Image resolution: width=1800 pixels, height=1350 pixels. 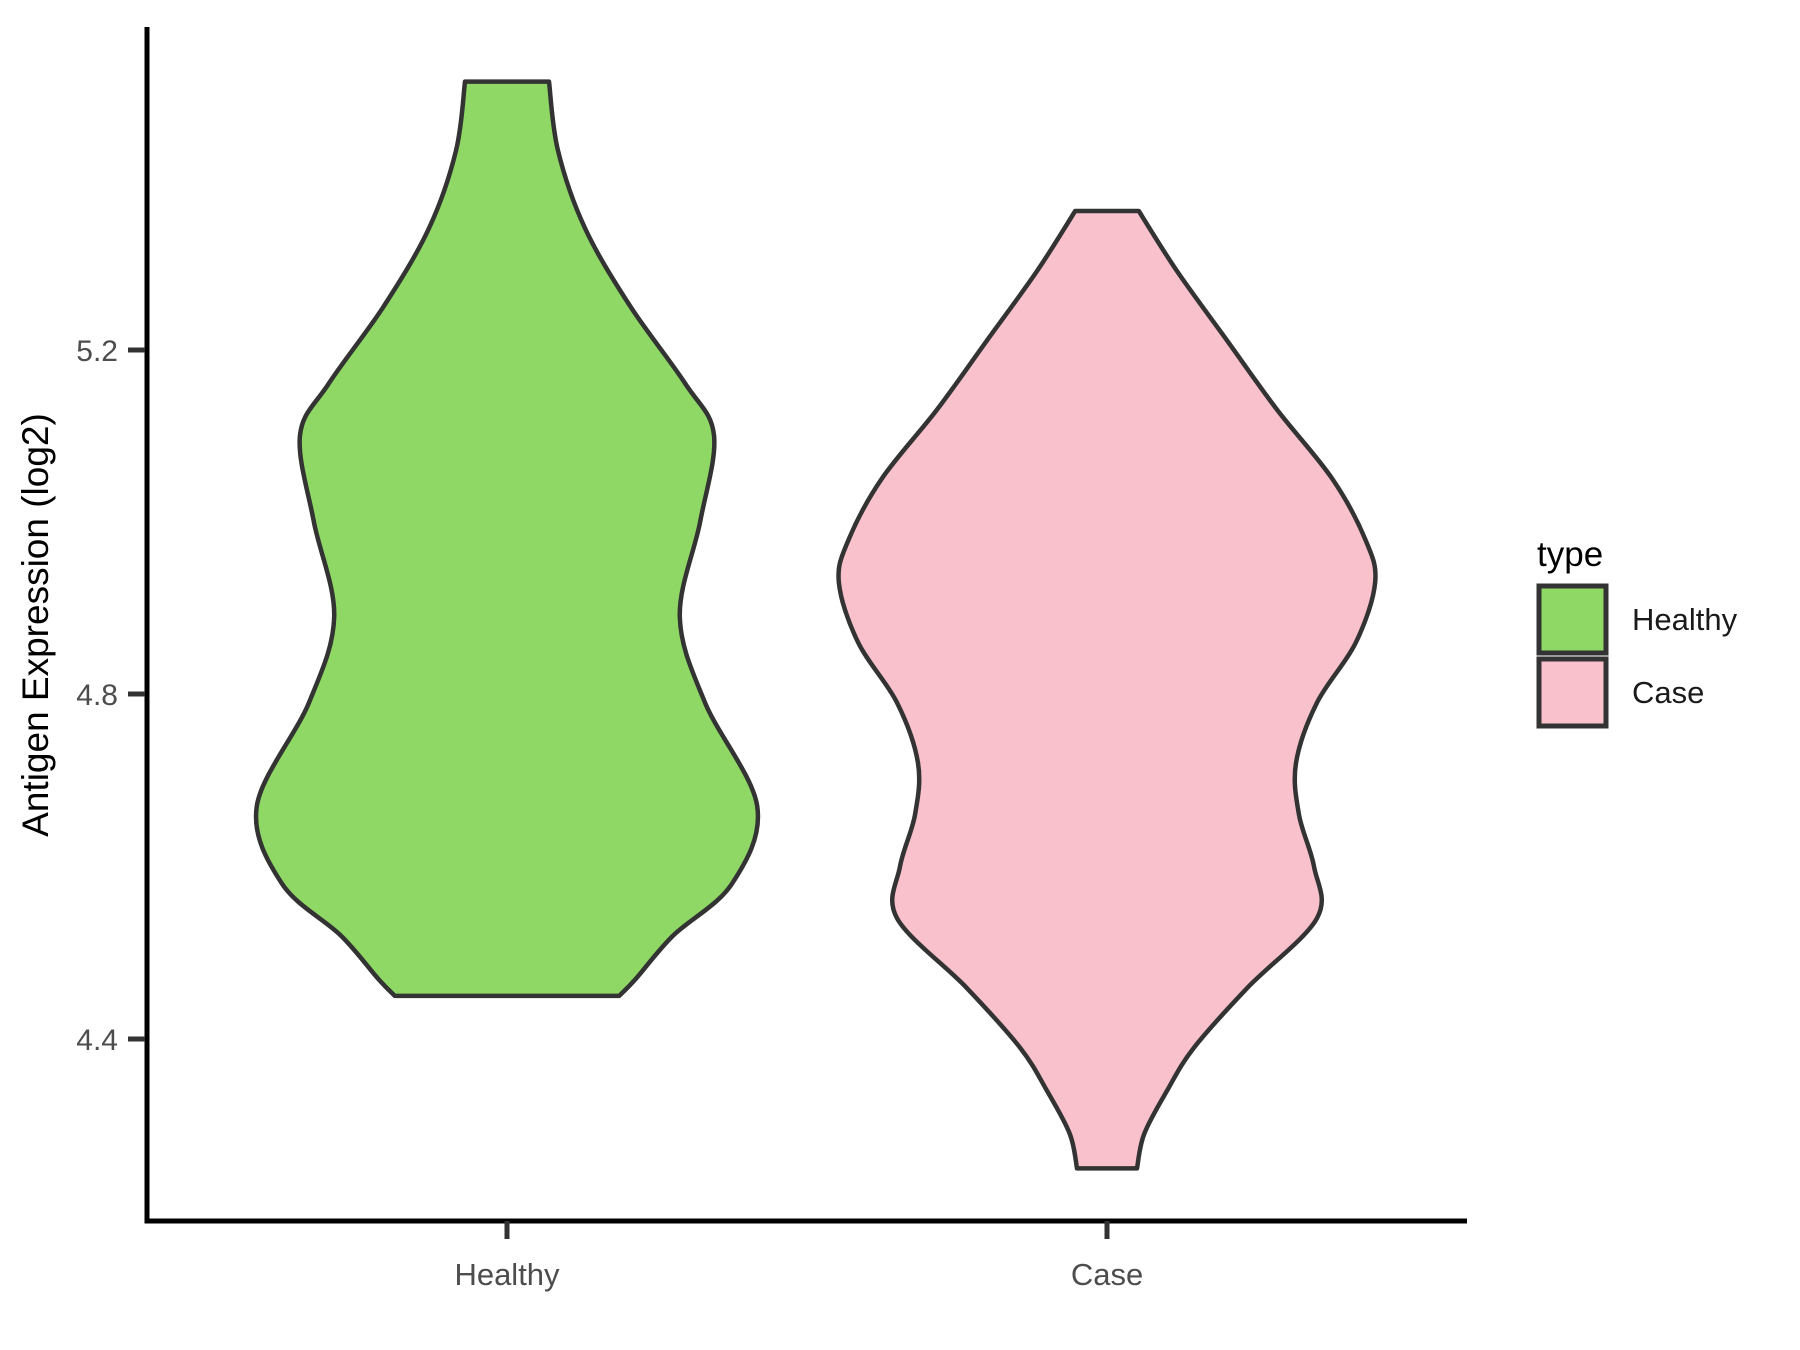 I want to click on y-tick-label-4-8: 4.8, so click(x=97, y=695).